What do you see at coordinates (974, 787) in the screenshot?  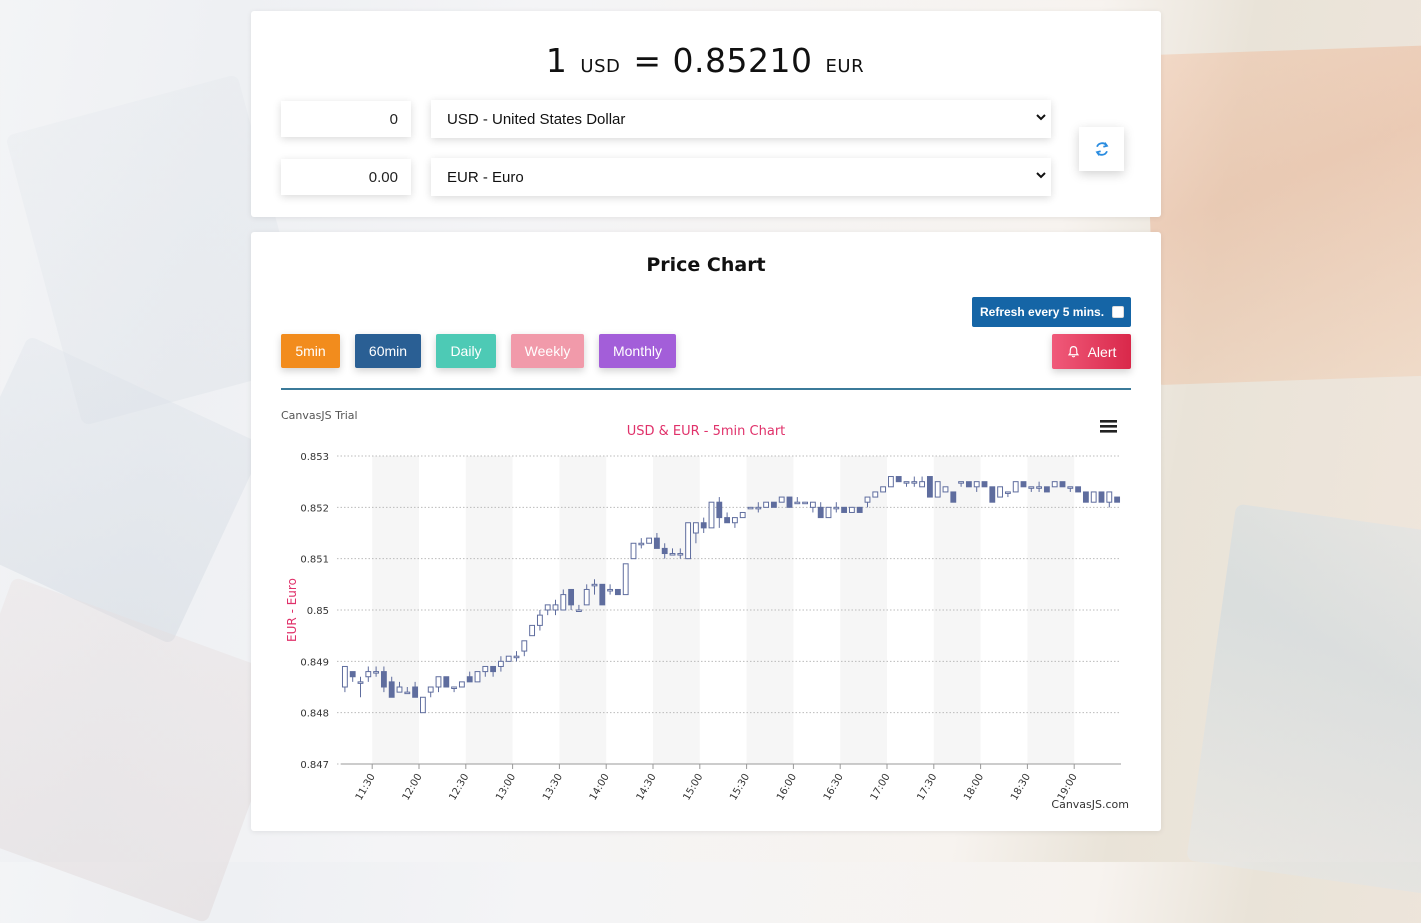 I see `x-tick-label: 18:00` at bounding box center [974, 787].